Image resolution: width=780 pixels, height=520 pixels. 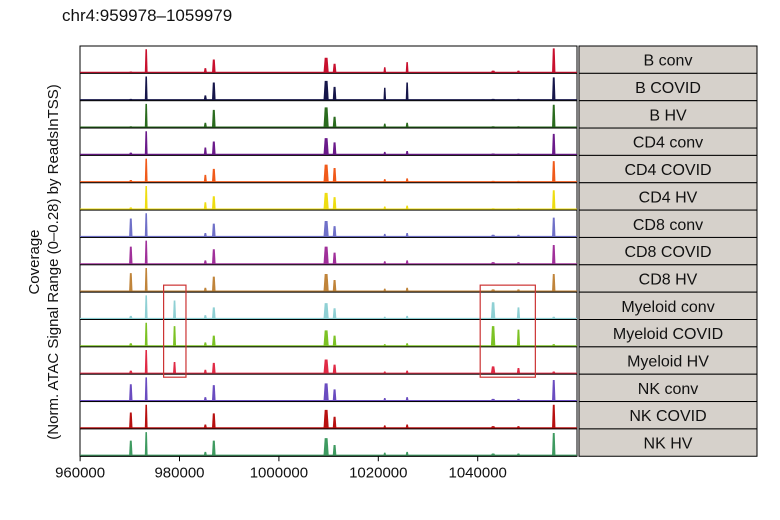 I want to click on track-label: CD8 conv, so click(x=668, y=225).